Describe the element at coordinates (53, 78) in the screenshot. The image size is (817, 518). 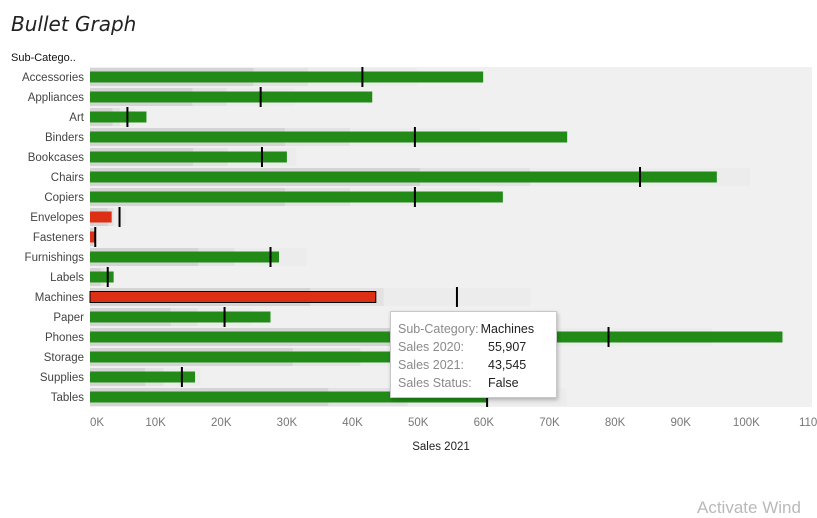
I see `category-label: Accessories` at that location.